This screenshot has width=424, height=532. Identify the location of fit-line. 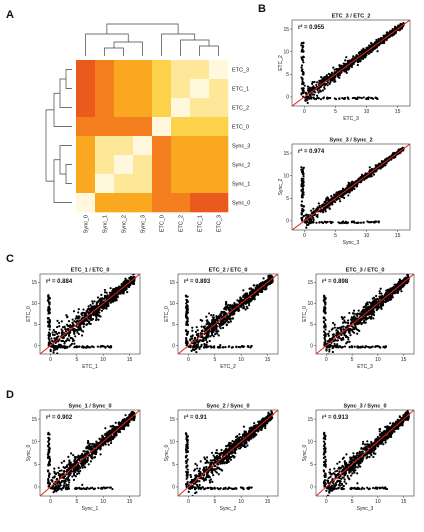
(351, 63).